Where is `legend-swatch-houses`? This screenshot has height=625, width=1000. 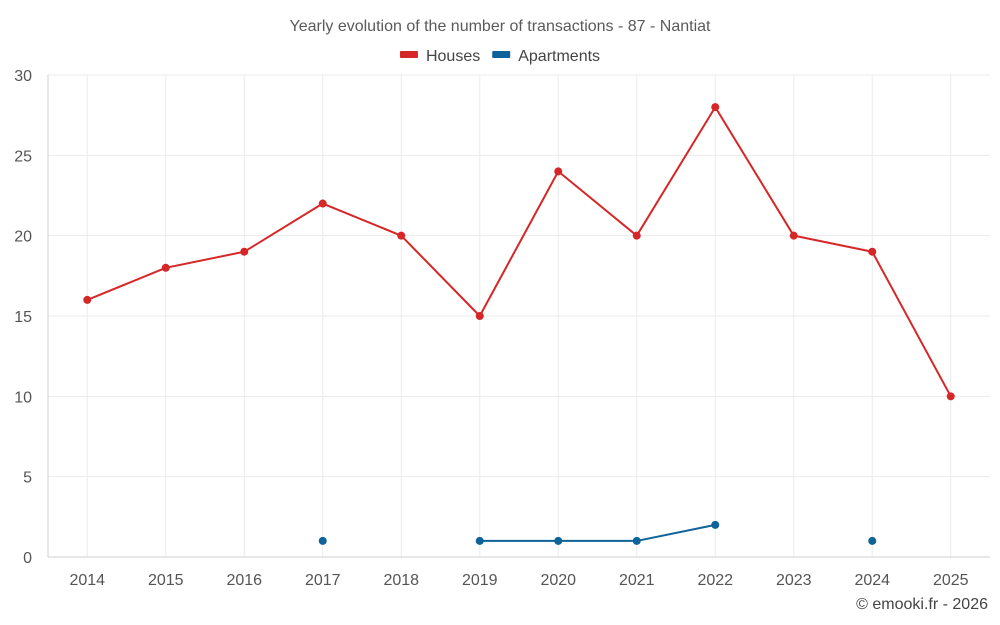
legend-swatch-houses is located at coordinates (408, 54).